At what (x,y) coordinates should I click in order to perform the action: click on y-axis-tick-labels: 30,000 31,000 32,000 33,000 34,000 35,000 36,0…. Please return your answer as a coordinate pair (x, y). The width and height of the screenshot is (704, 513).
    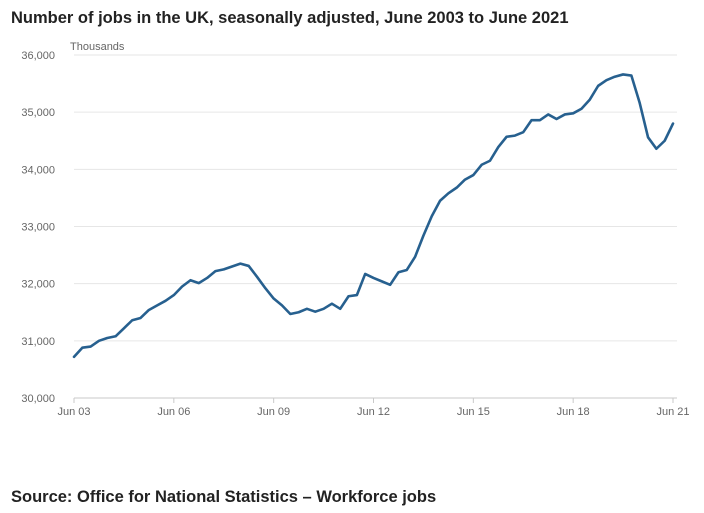
    Looking at the image, I should click on (38, 227).